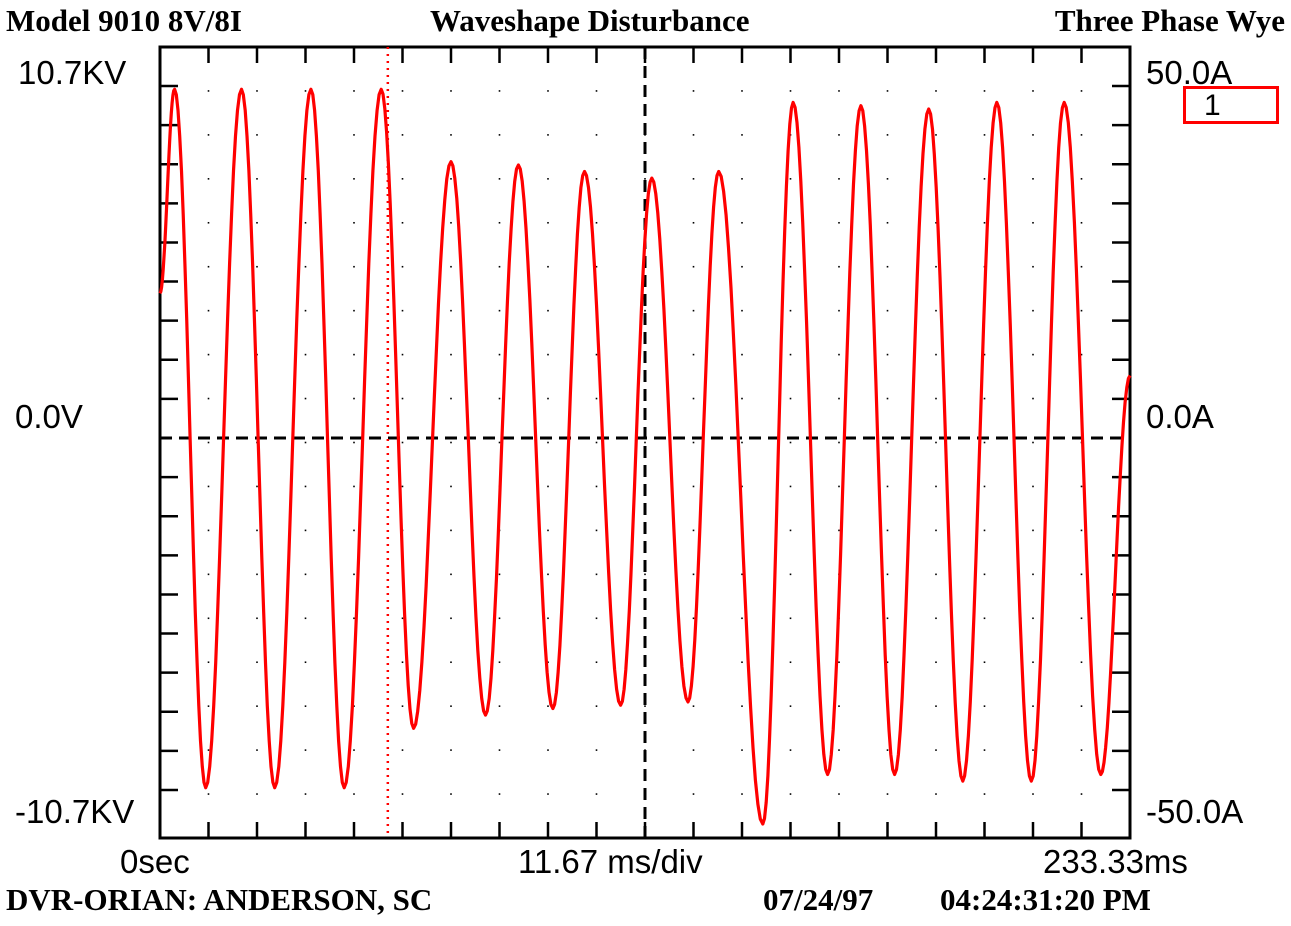 This screenshot has width=1291, height=926. I want to click on channel-legend-label: 1, so click(1212, 105).